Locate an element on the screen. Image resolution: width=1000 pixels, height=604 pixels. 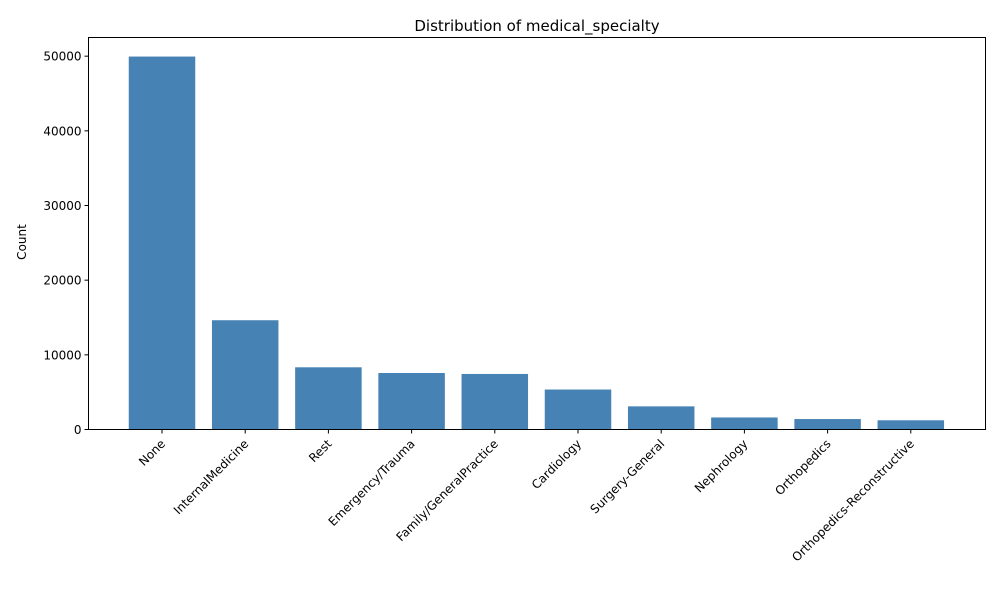
chart-title: Distribution of medical_specialty is located at coordinates (536, 26).